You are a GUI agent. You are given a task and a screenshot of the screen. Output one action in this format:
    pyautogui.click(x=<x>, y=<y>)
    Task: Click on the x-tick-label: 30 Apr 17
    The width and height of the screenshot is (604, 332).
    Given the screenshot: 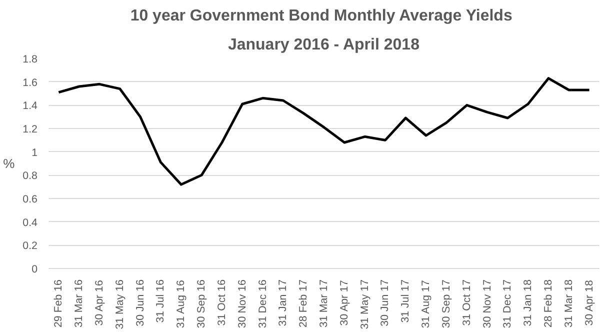 What is the action you would take?
    pyautogui.click(x=344, y=303)
    